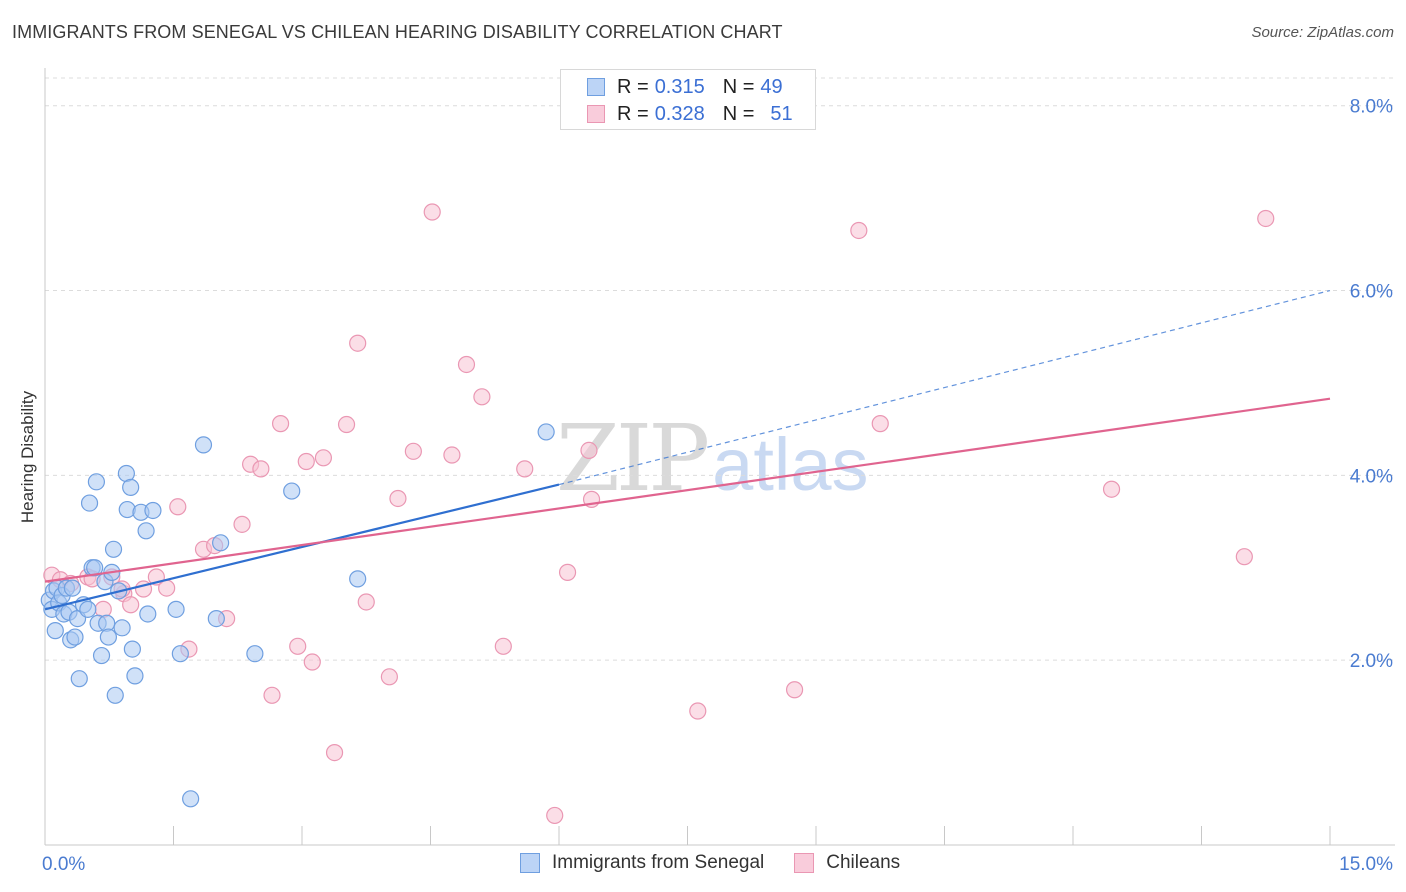 The width and height of the screenshot is (1406, 892). What do you see at coordinates (1371, 107) in the screenshot?
I see `y-tick-label: 8.0%` at bounding box center [1371, 107].